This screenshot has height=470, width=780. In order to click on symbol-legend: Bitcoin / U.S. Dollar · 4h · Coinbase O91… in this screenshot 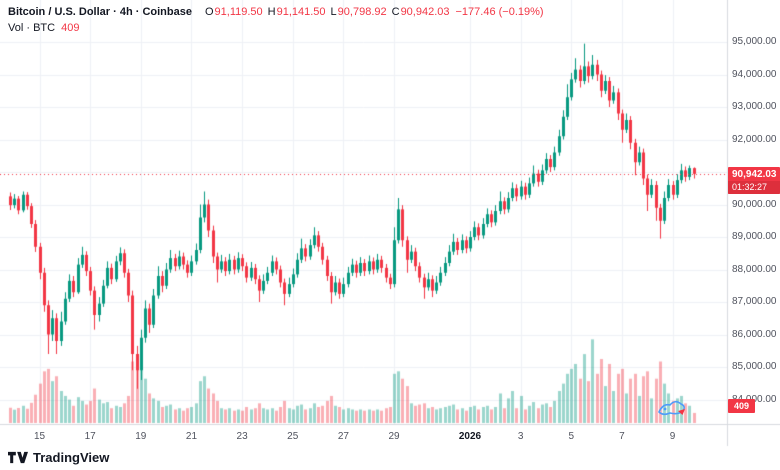, I will do `click(276, 20)`.